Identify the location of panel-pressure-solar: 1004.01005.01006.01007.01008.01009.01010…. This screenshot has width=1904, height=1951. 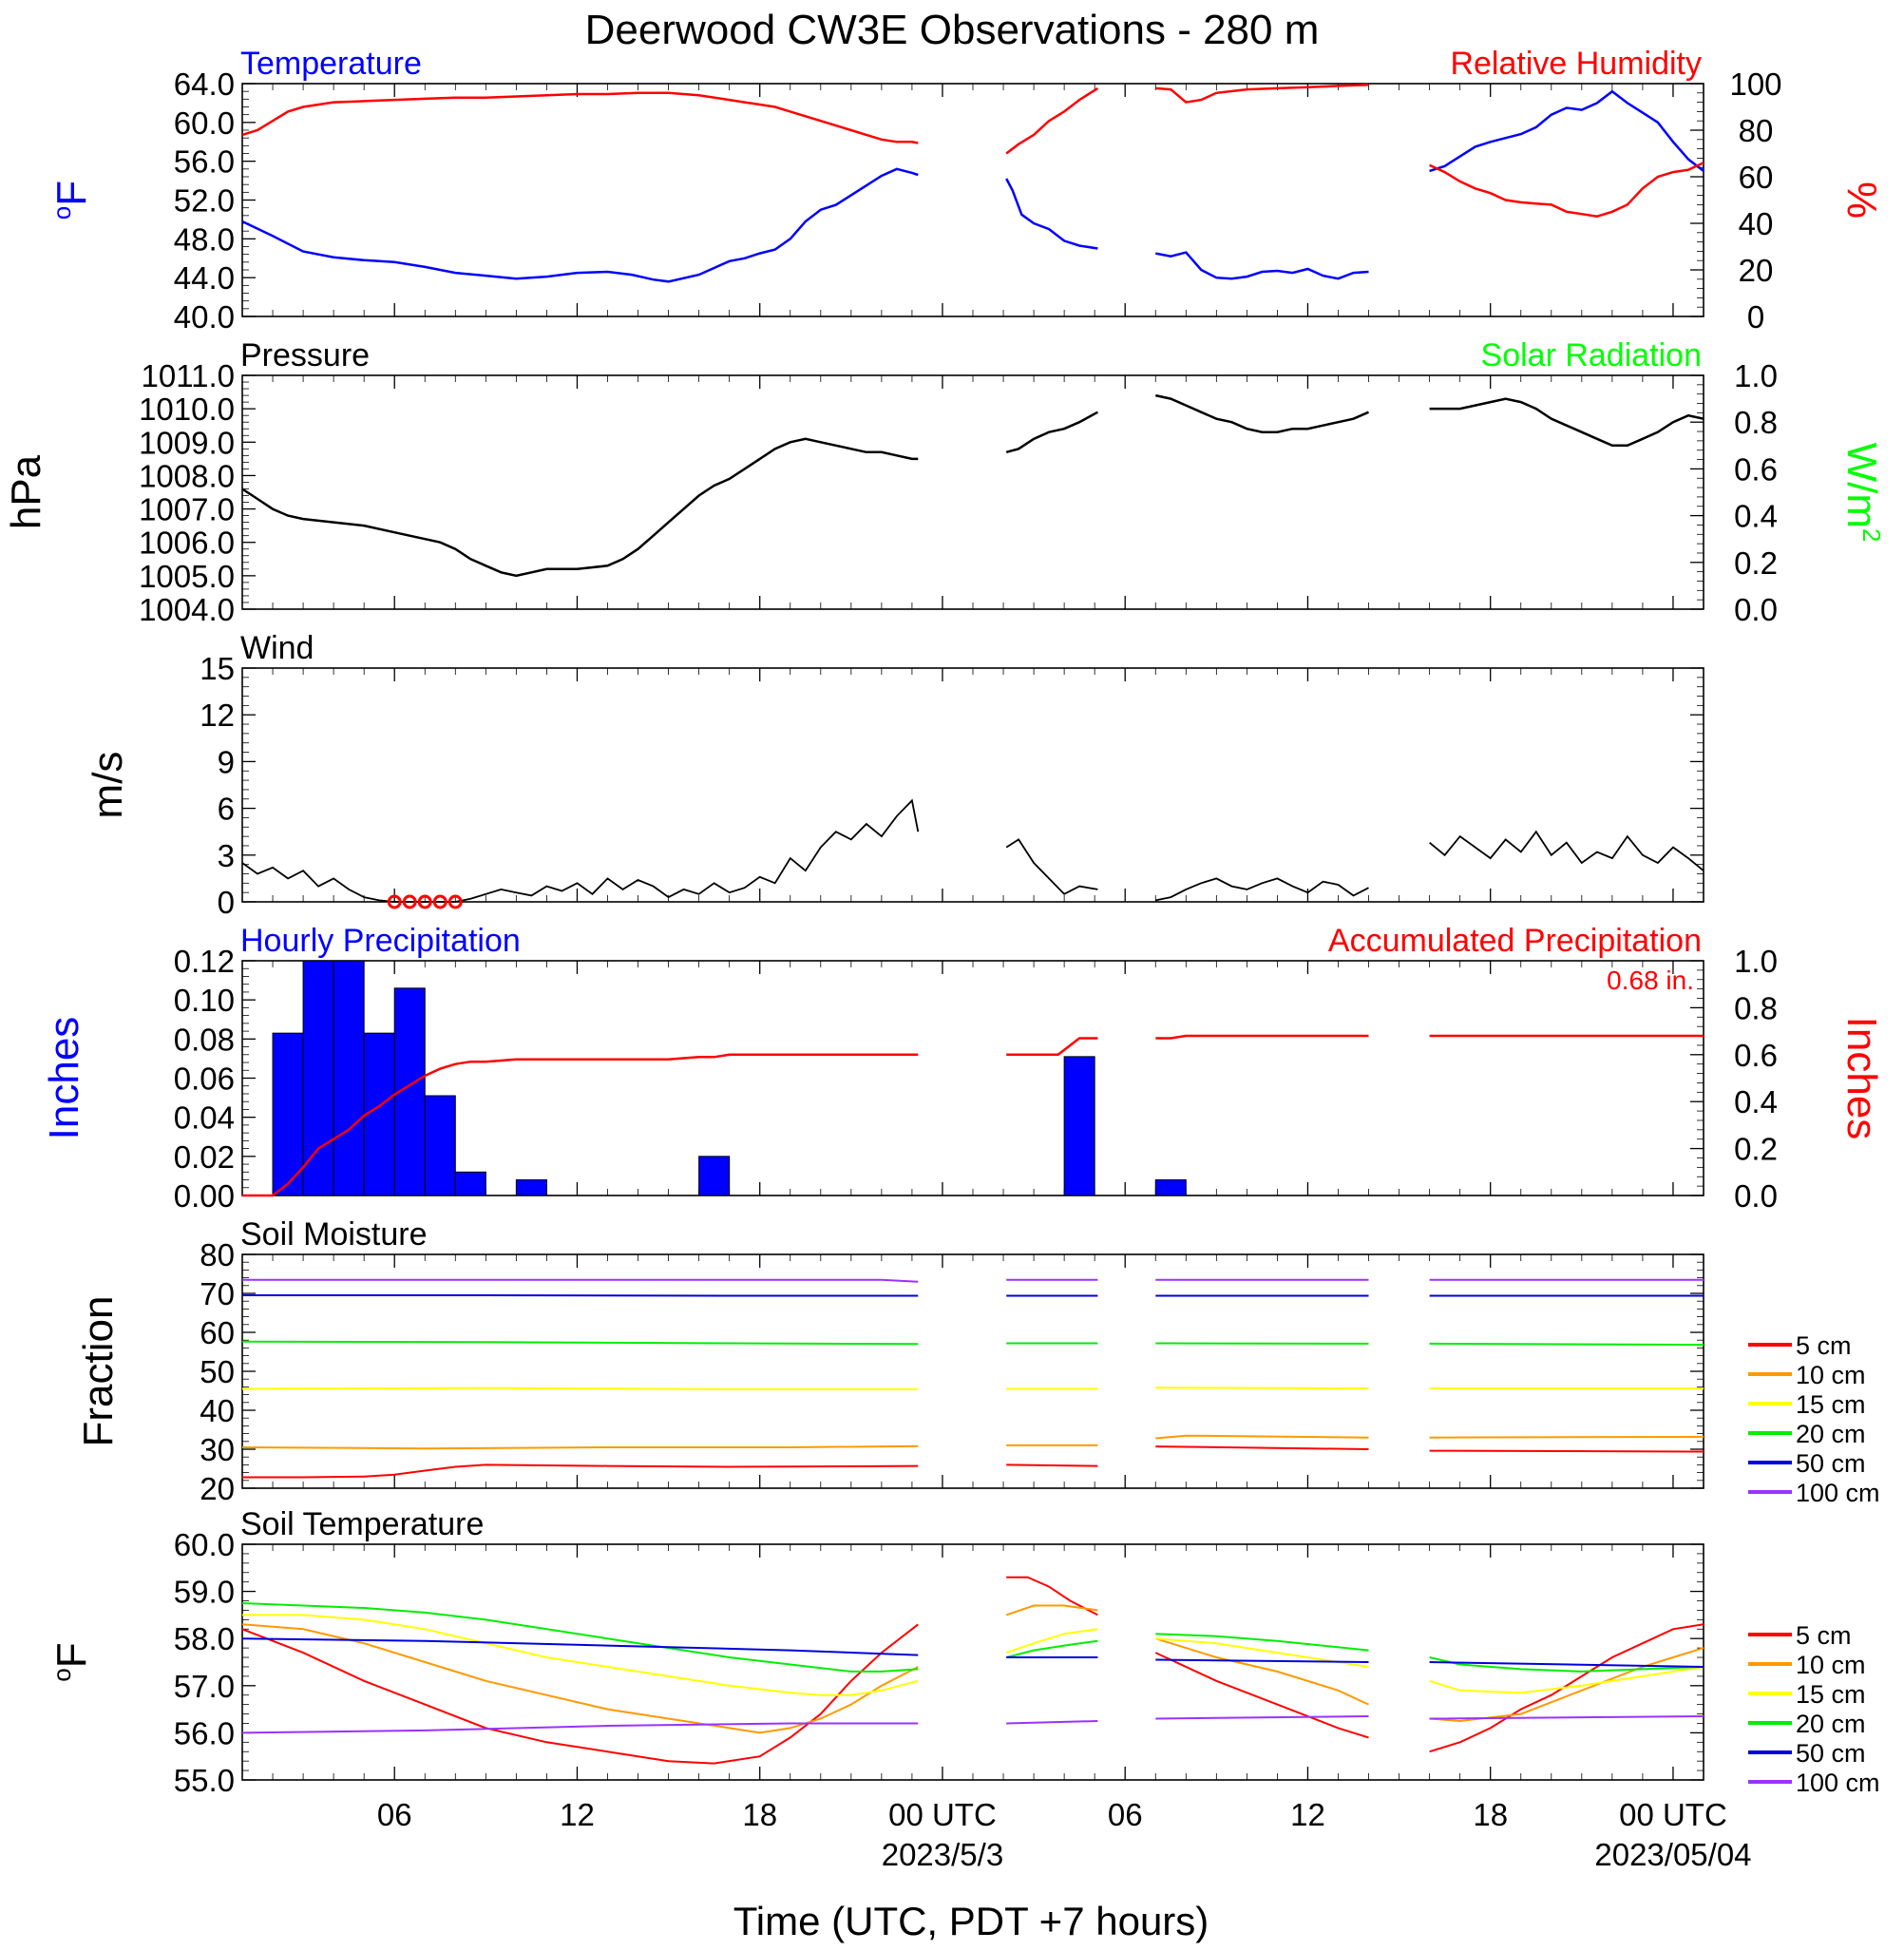
(944, 482).